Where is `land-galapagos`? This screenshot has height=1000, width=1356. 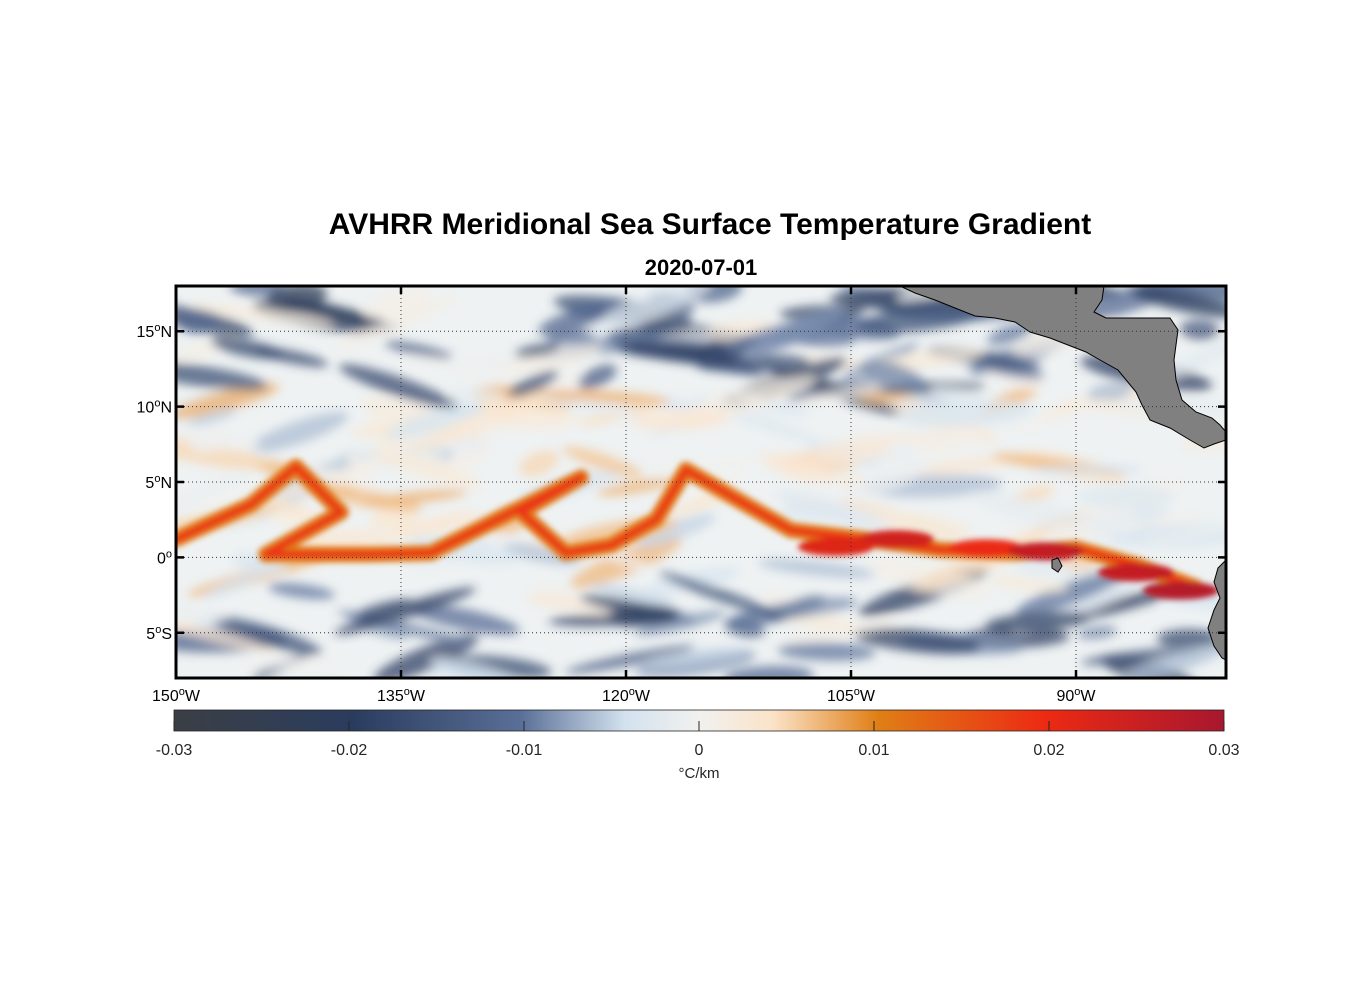
land-galapagos is located at coordinates (1057, 565).